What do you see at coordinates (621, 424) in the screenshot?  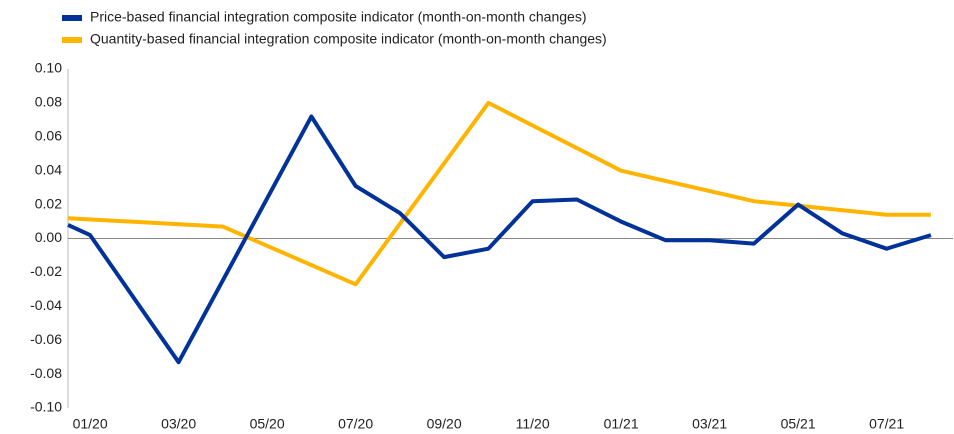 I see `x-tick-label: 01/21` at bounding box center [621, 424].